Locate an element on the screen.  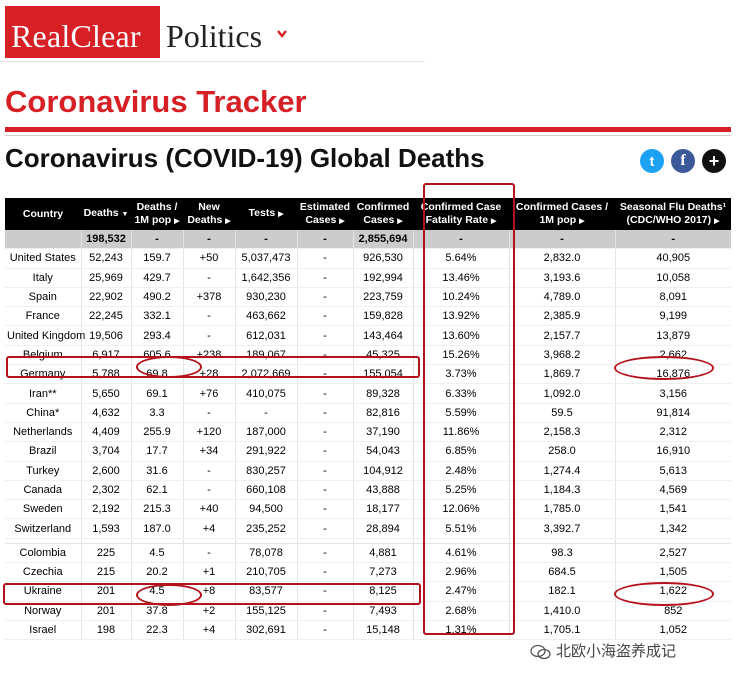
table-cell: 255.9 is located at coordinates (157, 432).